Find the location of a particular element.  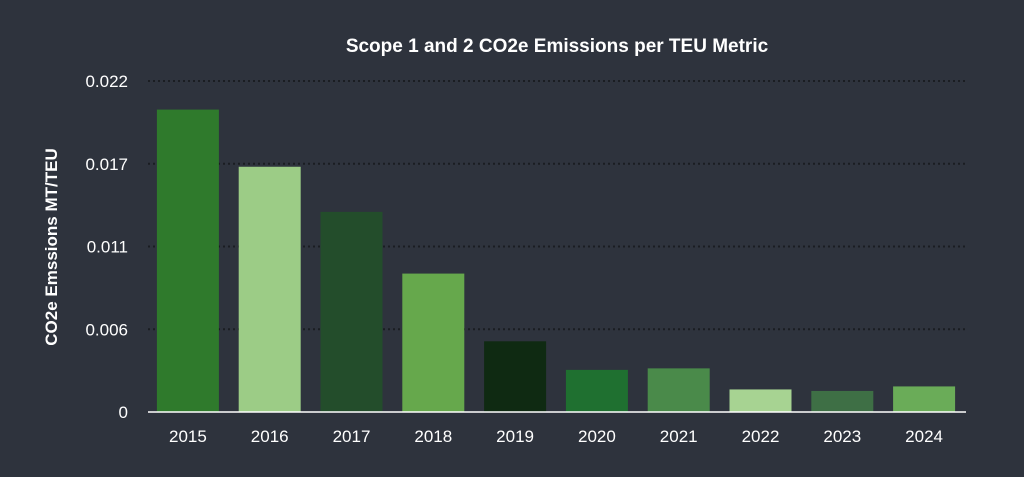

x-tick-label: 2015 is located at coordinates (188, 436).